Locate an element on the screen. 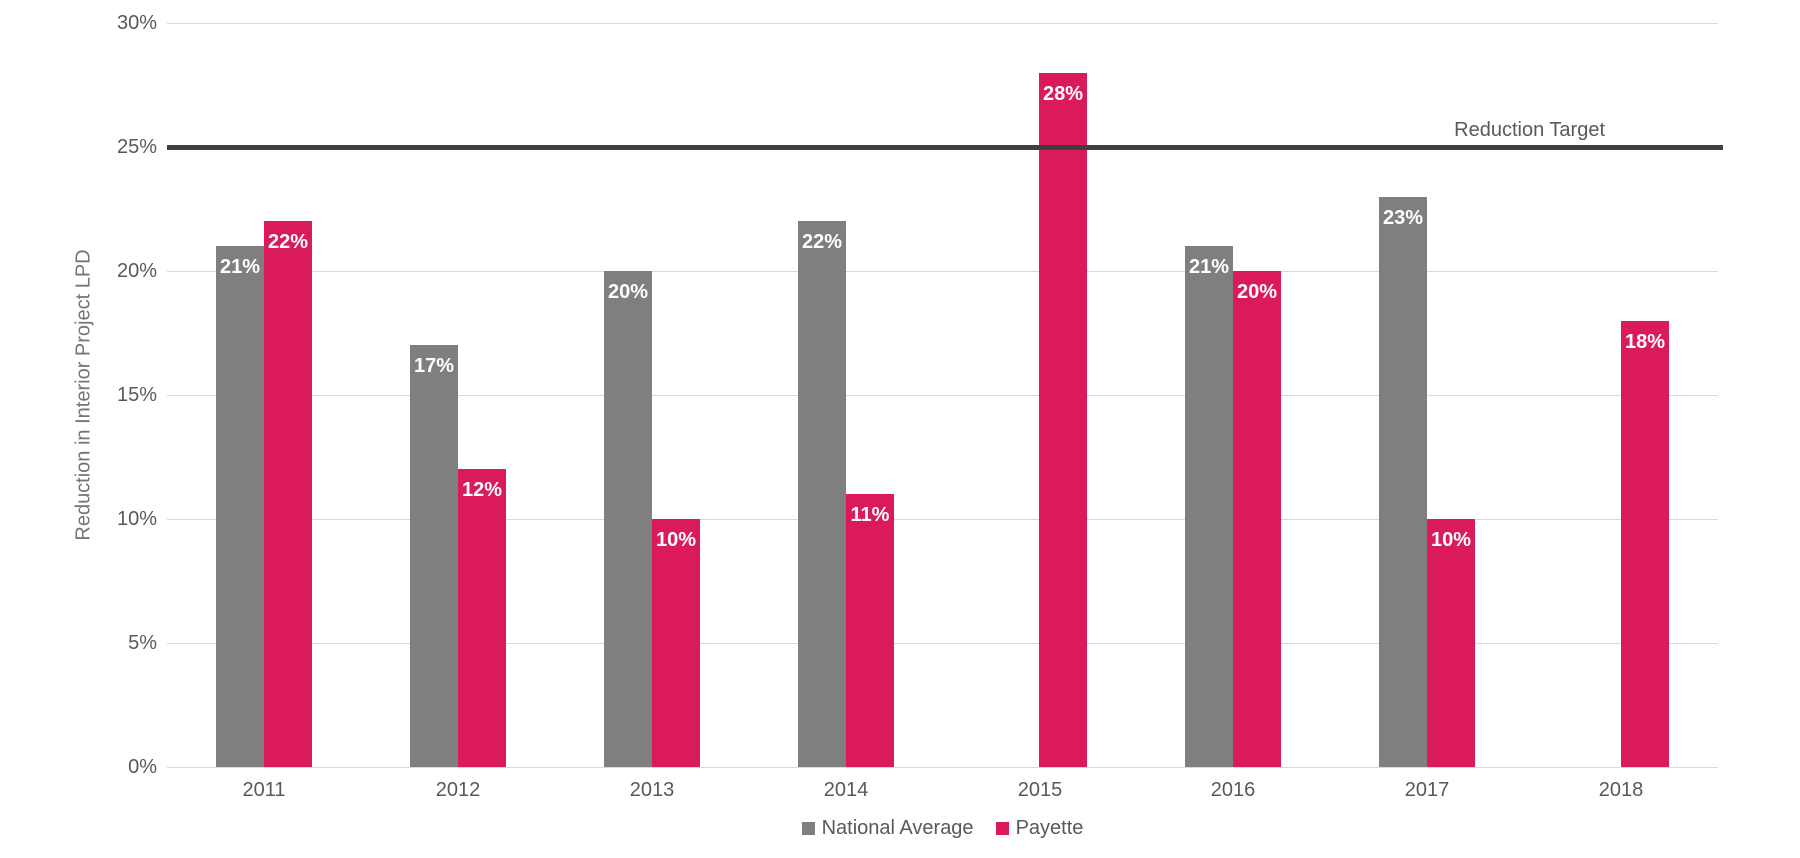 The width and height of the screenshot is (1800, 858). legend-label: Payette is located at coordinates (1049, 828).